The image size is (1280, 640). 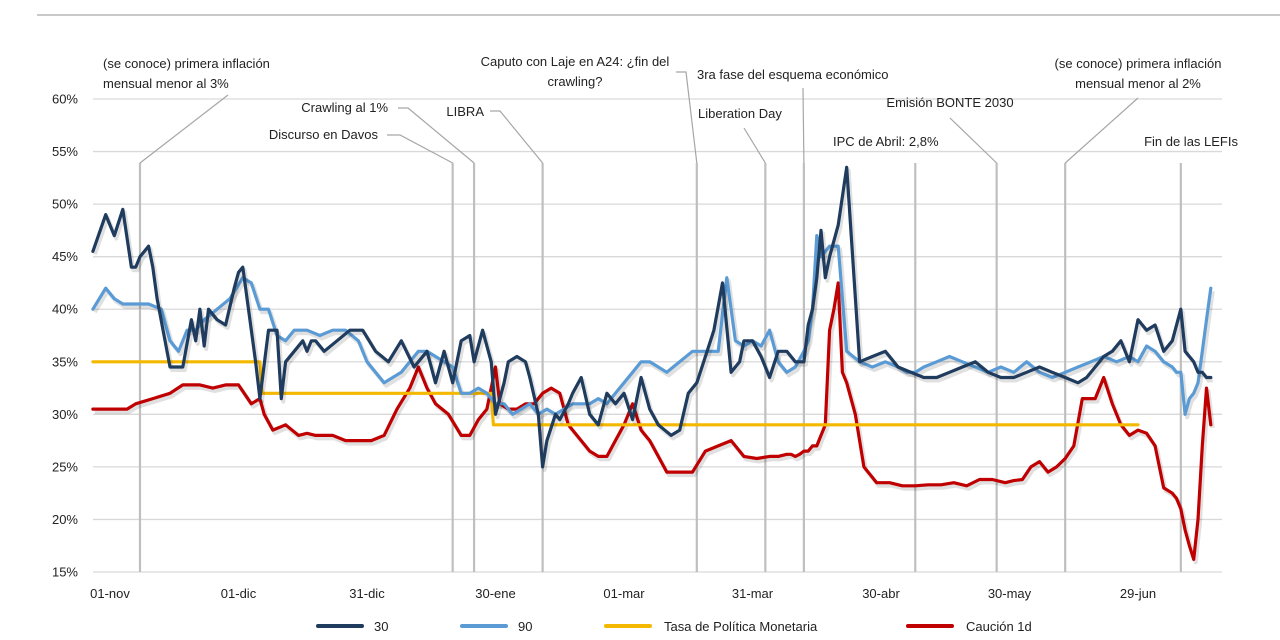 I want to click on x-tick-label: 30-abr, so click(x=881, y=593).